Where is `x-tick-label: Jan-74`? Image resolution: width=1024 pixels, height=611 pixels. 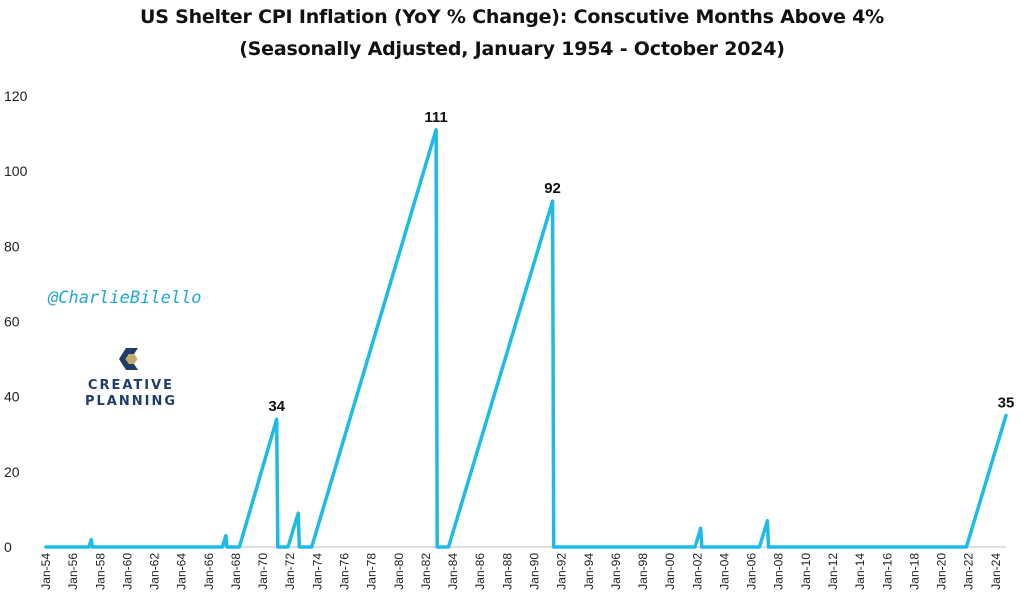 x-tick-label: Jan-74 is located at coordinates (317, 571).